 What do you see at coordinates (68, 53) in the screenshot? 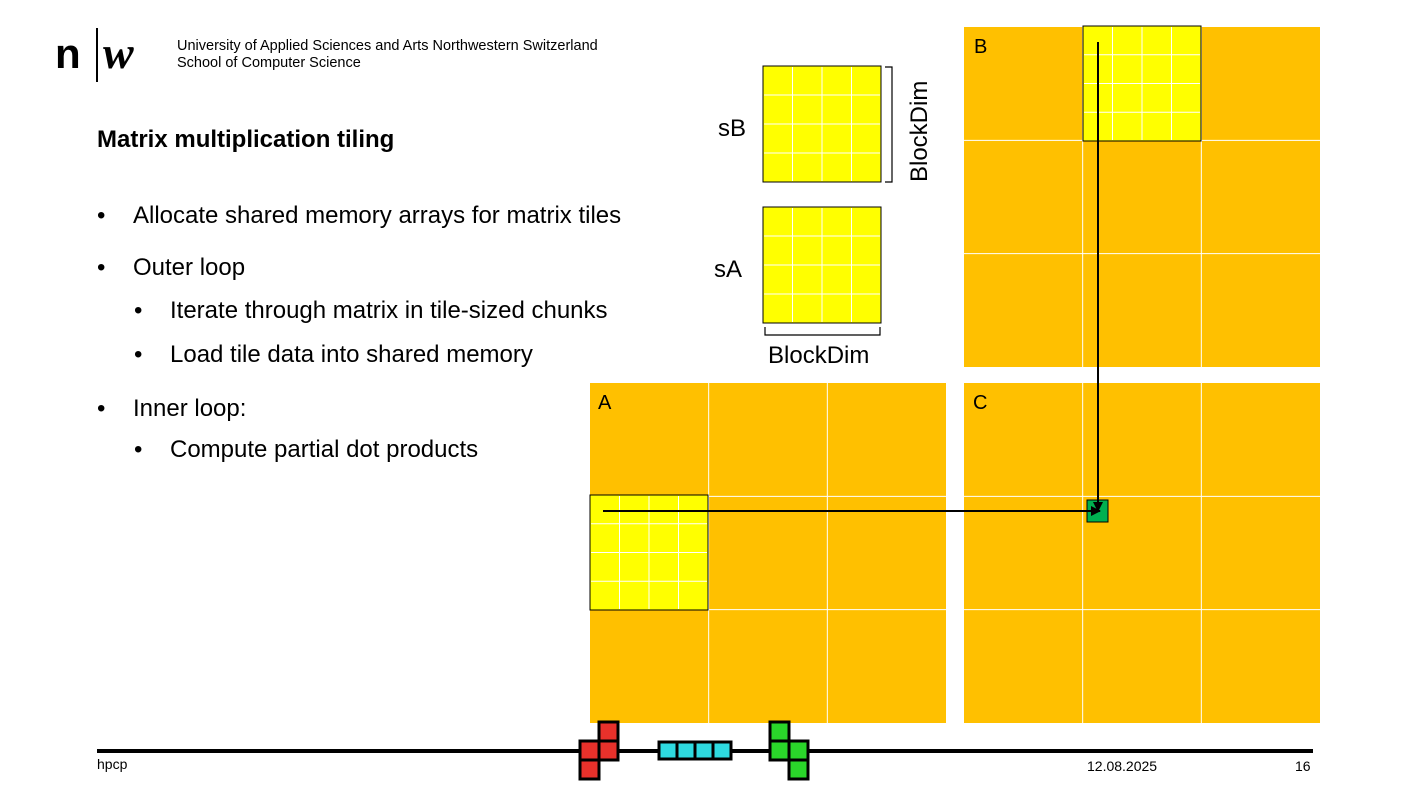
I see `svg-text: n` at bounding box center [68, 53].